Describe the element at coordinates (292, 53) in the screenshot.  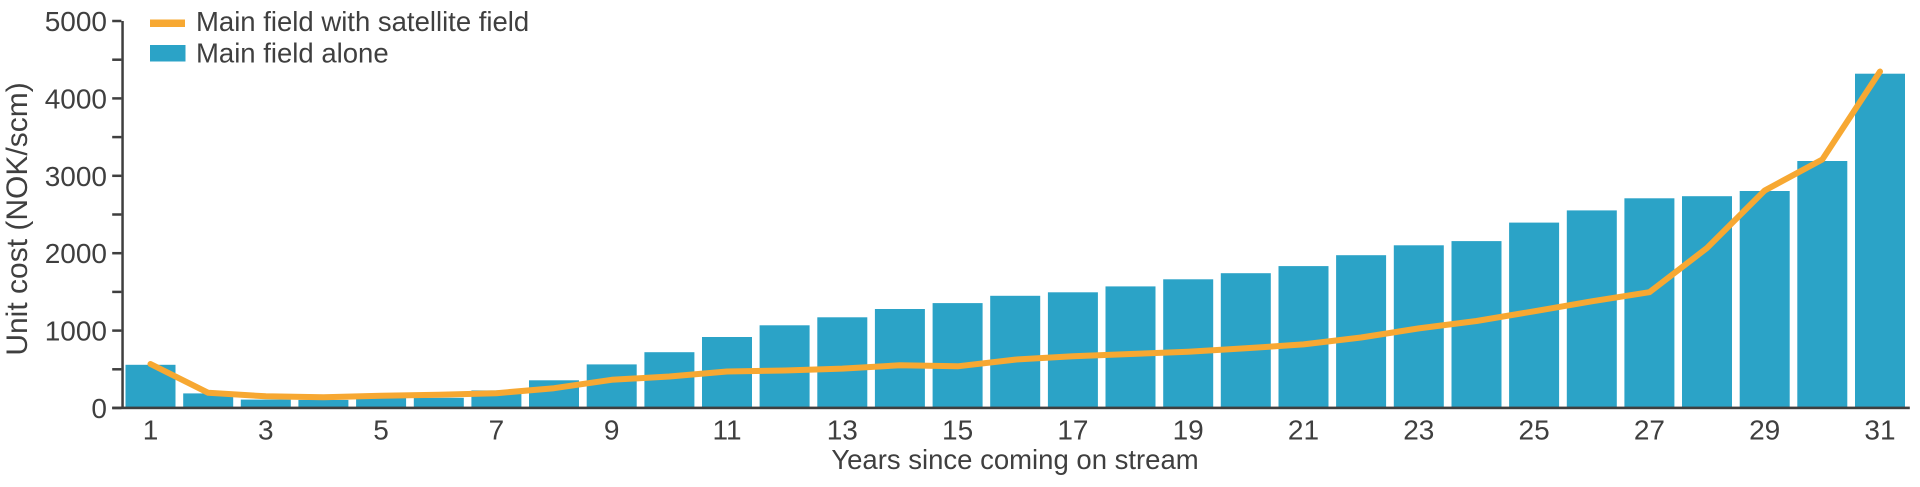
I see `svg-text: Main field alone` at that location.